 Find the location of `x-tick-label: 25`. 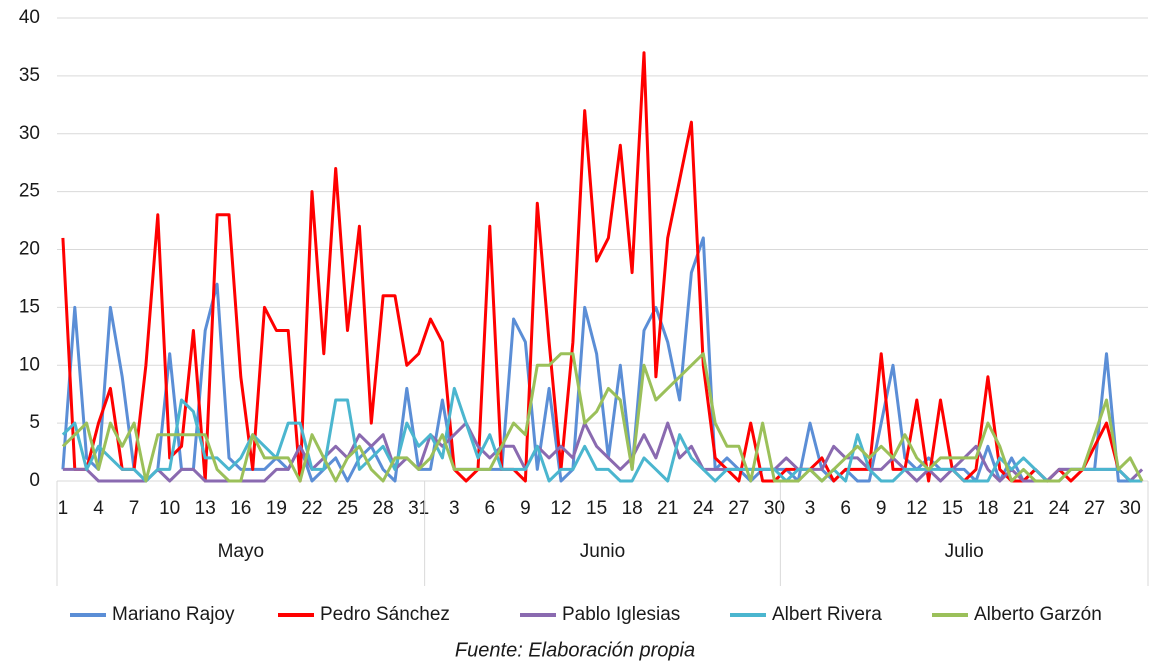

x-tick-label: 25 is located at coordinates (347, 508).